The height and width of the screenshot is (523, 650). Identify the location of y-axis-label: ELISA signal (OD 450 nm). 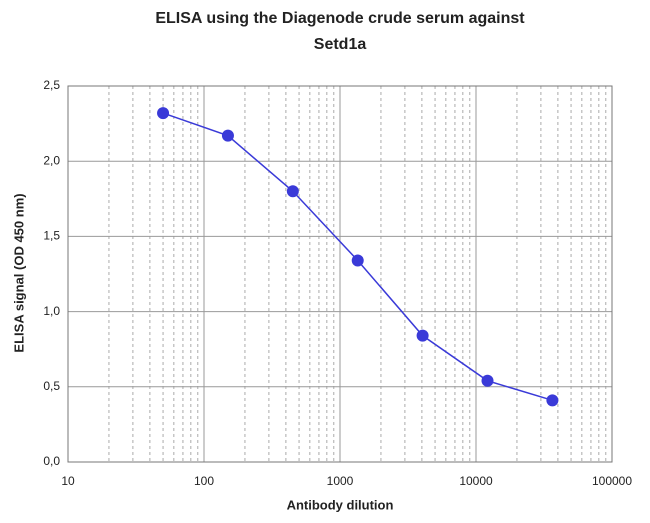
(18, 272).